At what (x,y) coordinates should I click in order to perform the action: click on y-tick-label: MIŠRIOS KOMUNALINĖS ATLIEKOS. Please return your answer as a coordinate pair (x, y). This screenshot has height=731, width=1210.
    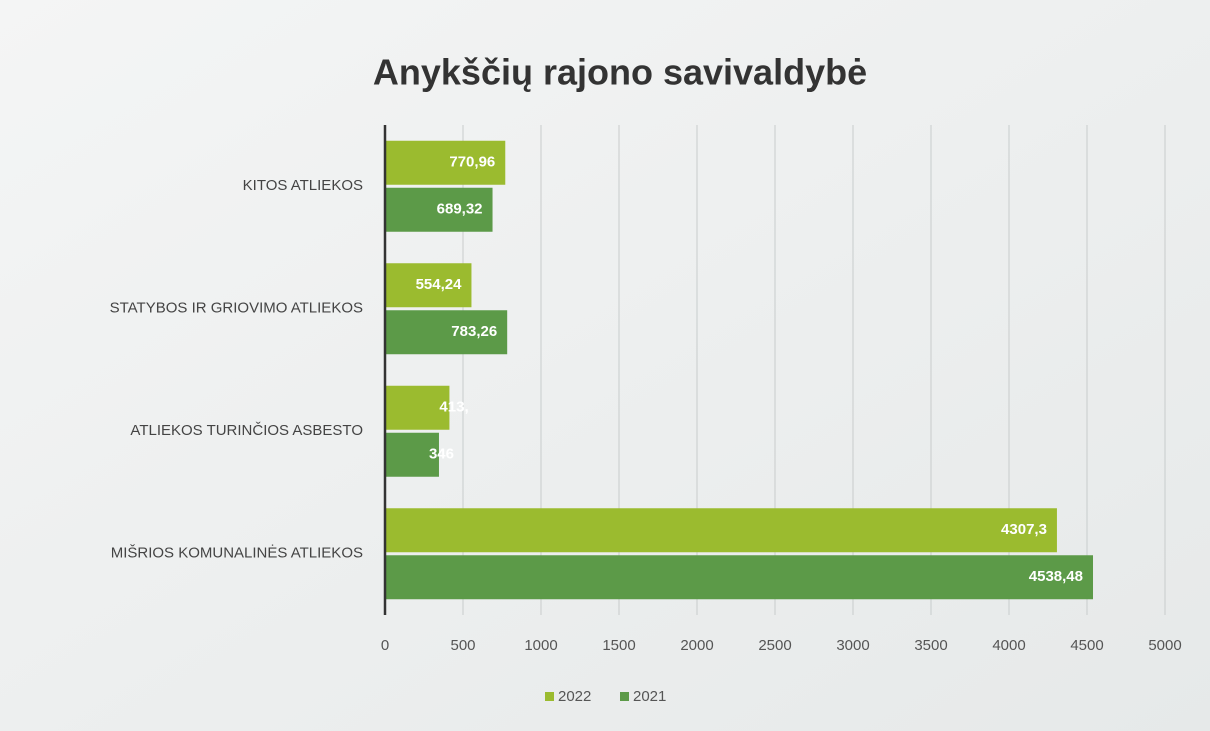
    Looking at the image, I should click on (237, 553).